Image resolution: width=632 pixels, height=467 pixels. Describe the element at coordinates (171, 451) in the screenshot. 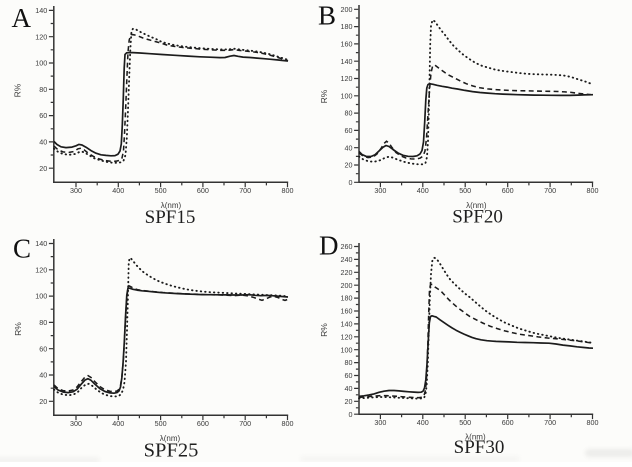

I see `svg-text: SPF25` at that location.